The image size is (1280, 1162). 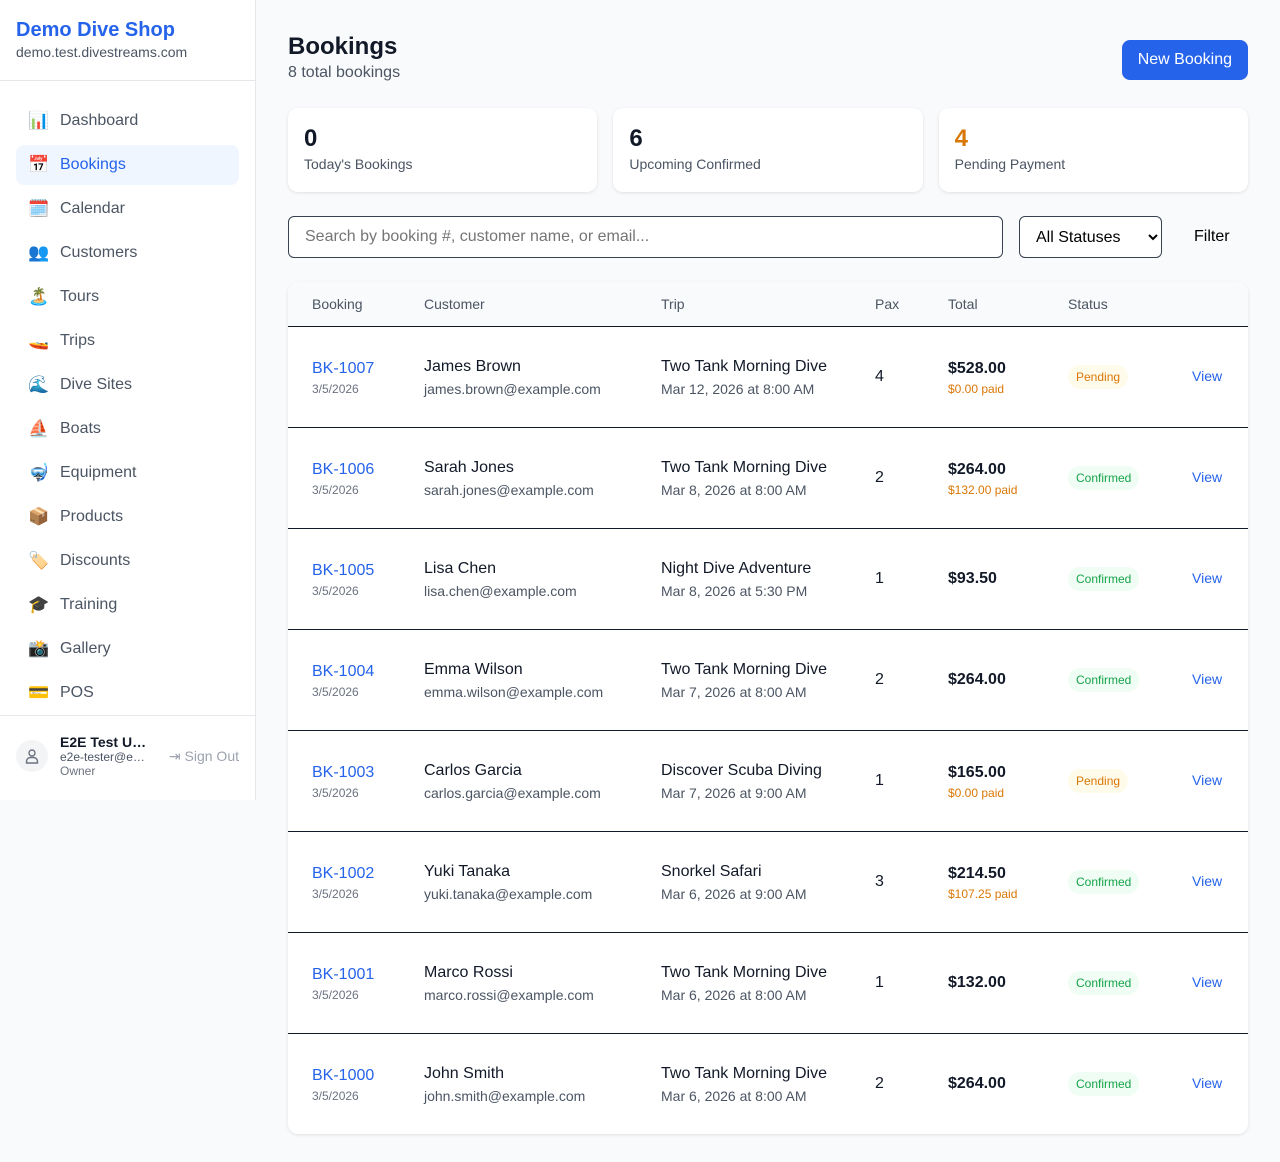 What do you see at coordinates (508, 893) in the screenshot?
I see `customer-email: yuki.tanaka@example.com` at bounding box center [508, 893].